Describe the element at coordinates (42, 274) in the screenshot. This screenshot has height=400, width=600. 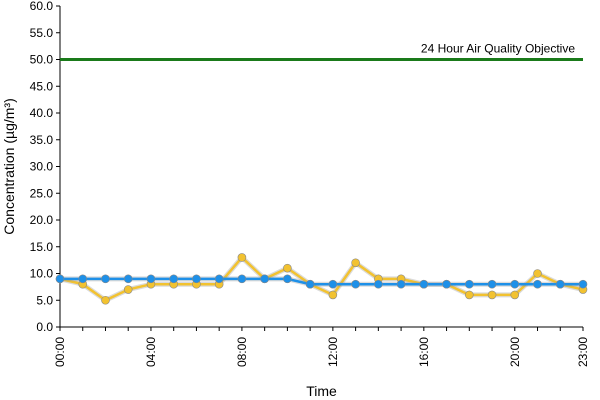
I see `y-tick-label: 10.0` at that location.